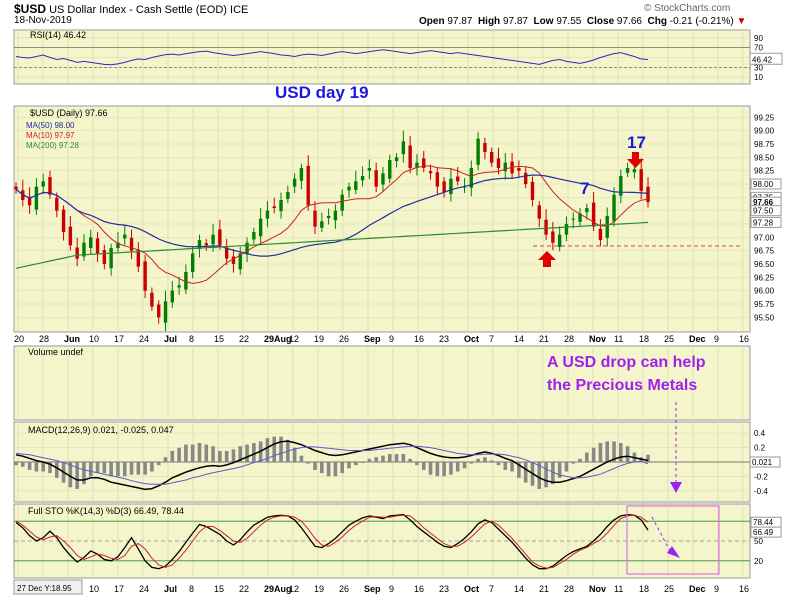 The image size is (786, 598). What do you see at coordinates (44, 339) in the screenshot?
I see `x-tick-label: 28` at bounding box center [44, 339].